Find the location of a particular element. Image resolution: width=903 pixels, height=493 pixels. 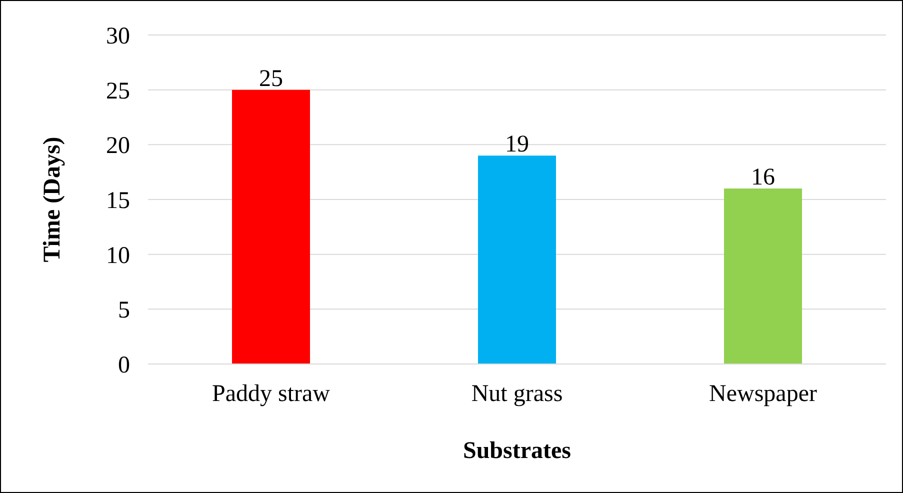

y-tick-label: 0 is located at coordinates (124, 365).